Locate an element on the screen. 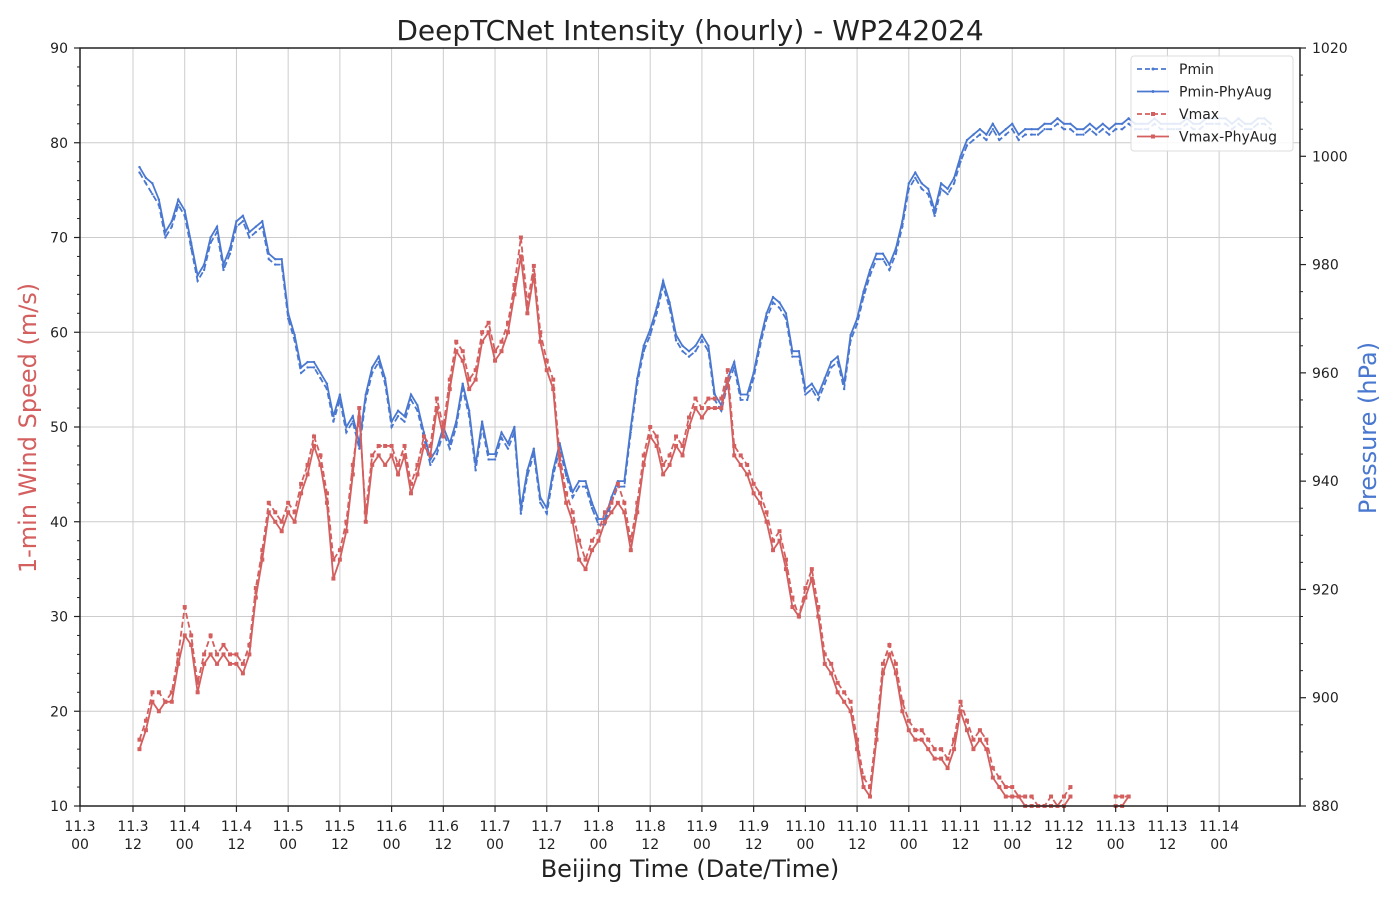  legend-marker is located at coordinates (1153, 114).